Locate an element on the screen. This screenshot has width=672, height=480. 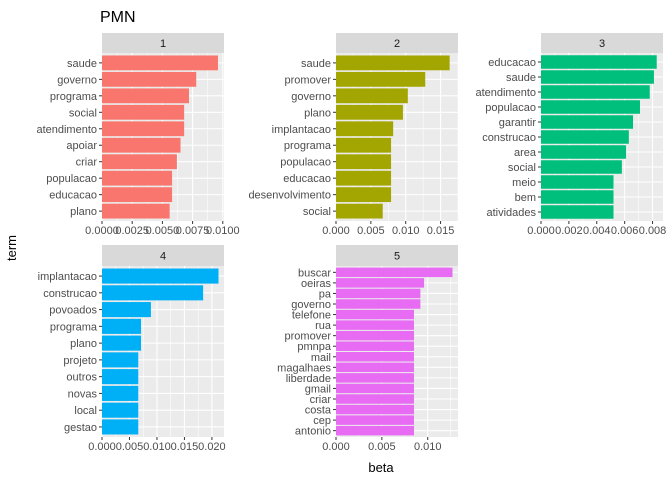
y-tick-label: implantacao is located at coordinates (67, 277).